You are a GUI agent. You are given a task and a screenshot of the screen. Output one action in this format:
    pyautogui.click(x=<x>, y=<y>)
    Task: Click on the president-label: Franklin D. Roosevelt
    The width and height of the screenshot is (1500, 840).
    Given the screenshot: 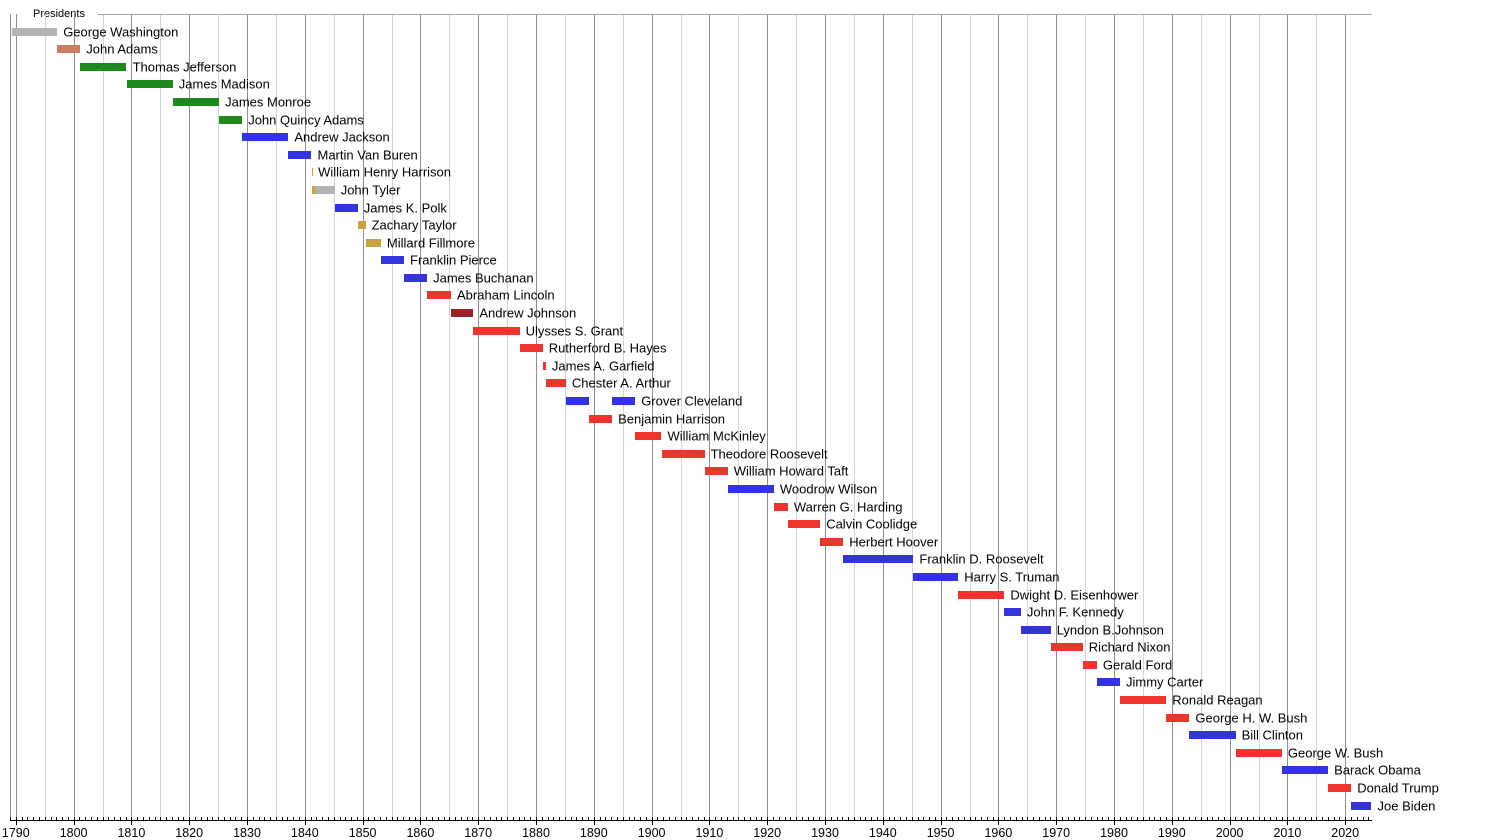 What is the action you would take?
    pyautogui.click(x=981, y=559)
    